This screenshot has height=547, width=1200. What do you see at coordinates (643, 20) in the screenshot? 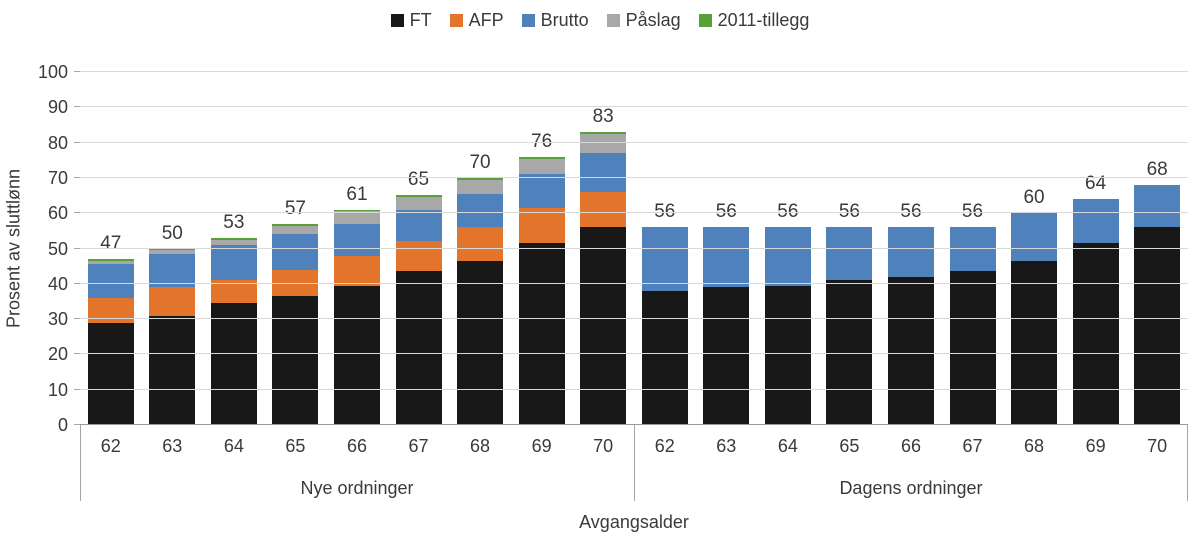
I see `legend-item-p-slag: Påslag` at bounding box center [643, 20].